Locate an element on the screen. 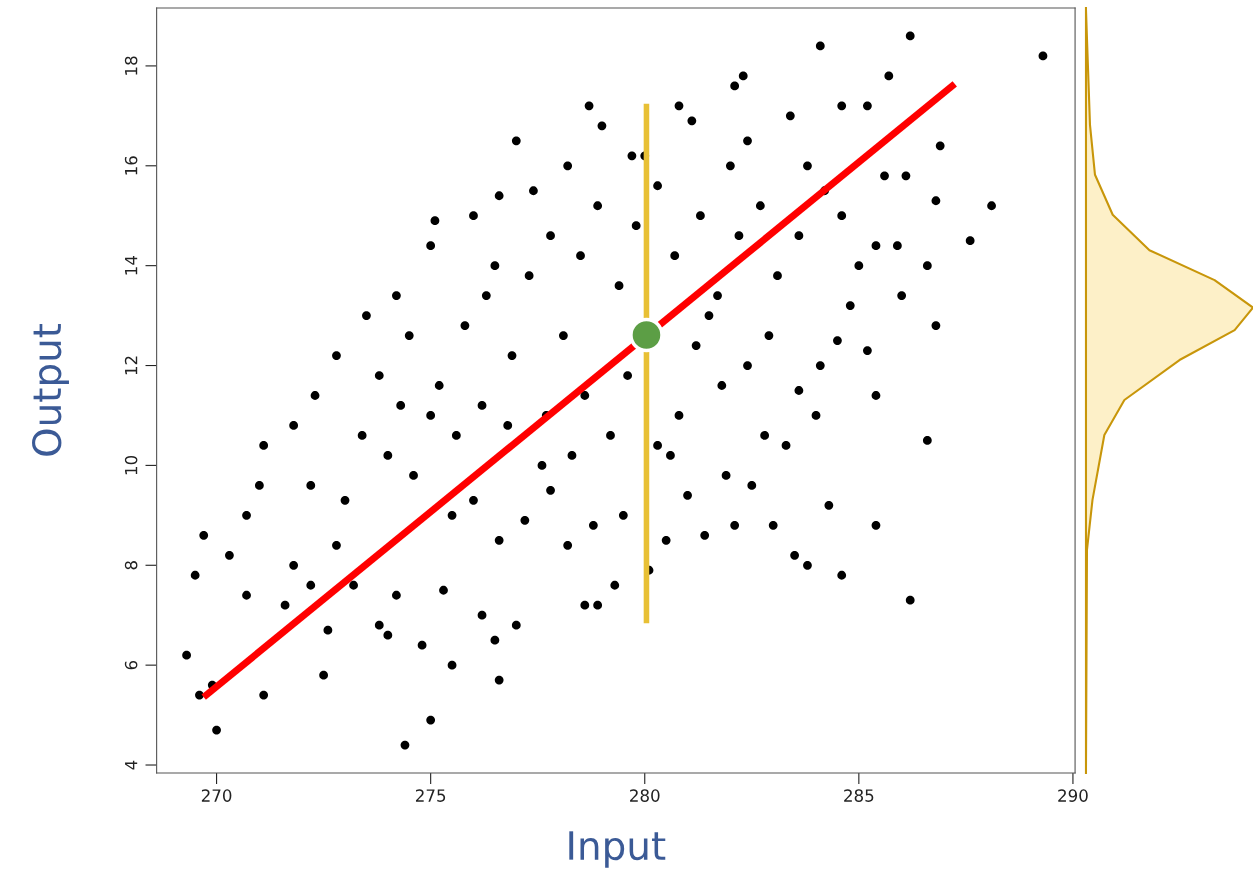  x-tick-label: 275 is located at coordinates (430, 795).